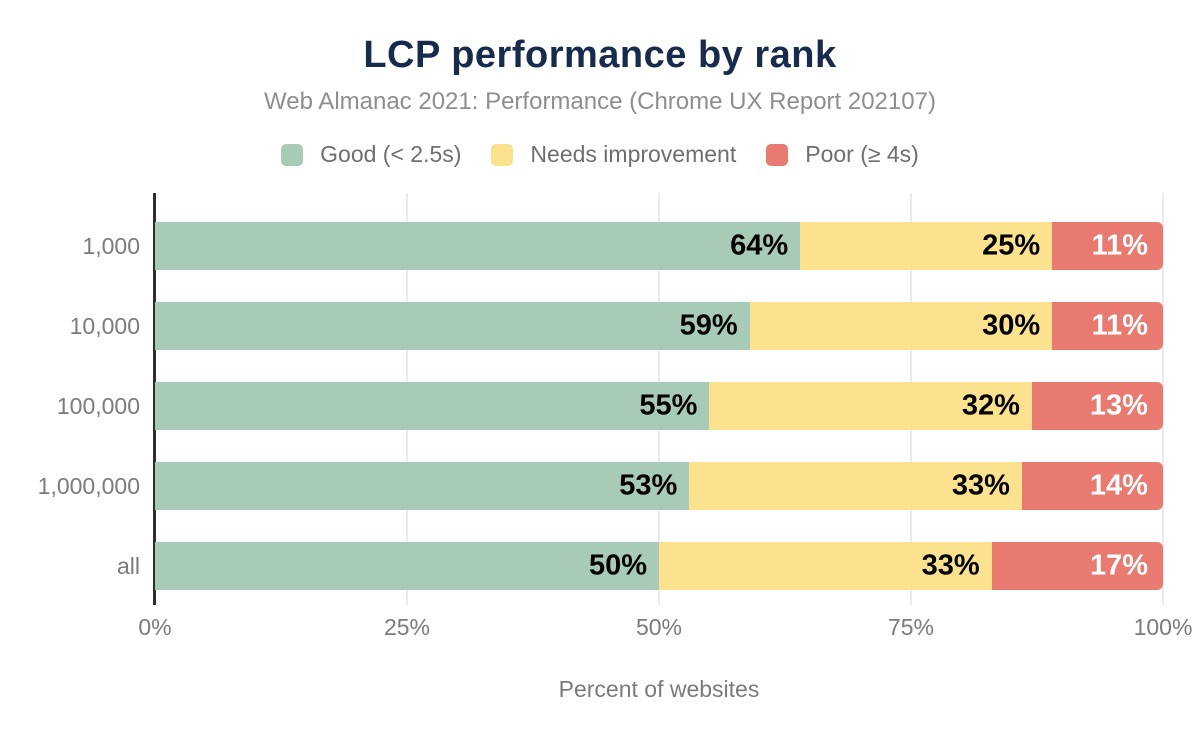 The image size is (1200, 742). I want to click on y-axis-label-all: all, so click(128, 566).